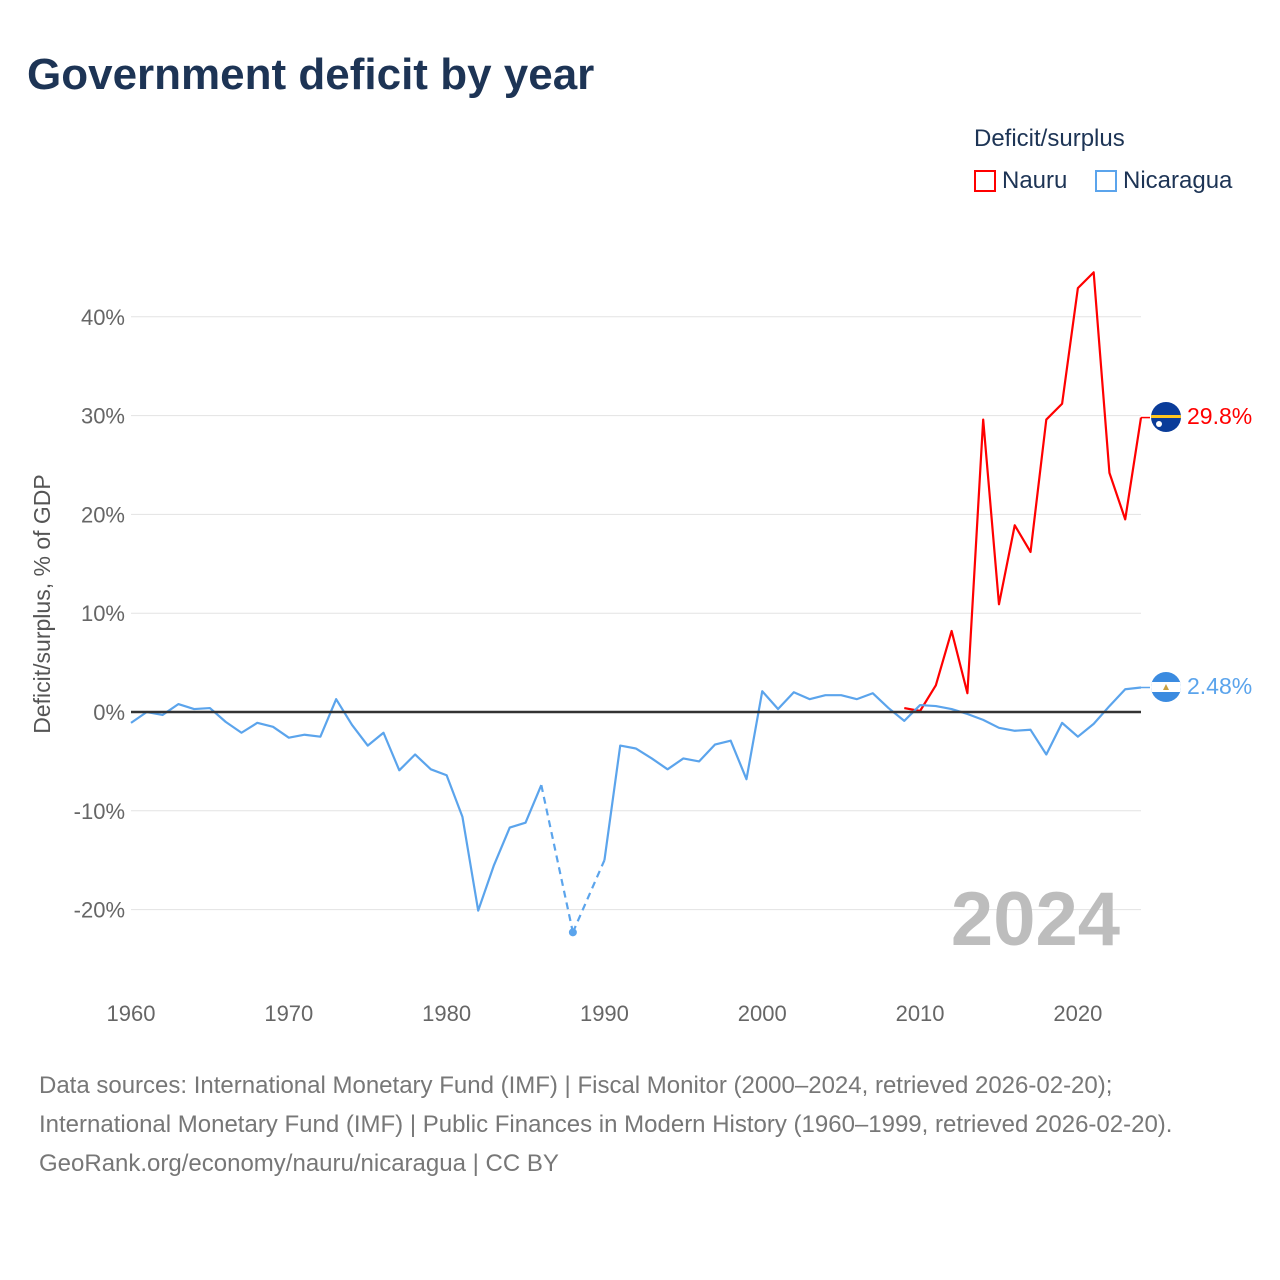  I want to click on legend-item-nauru: Nauru, so click(1020, 181).